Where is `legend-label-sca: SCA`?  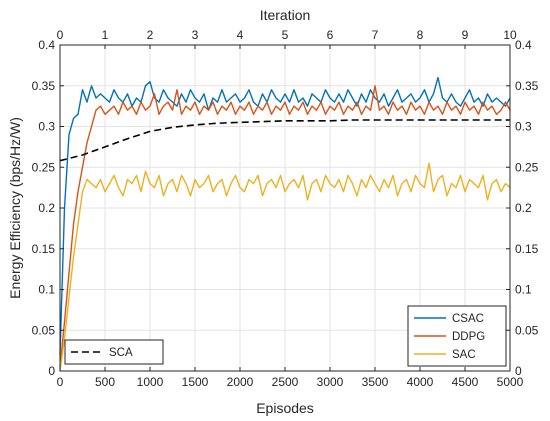
legend-label-sca: SCA is located at coordinates (121, 353).